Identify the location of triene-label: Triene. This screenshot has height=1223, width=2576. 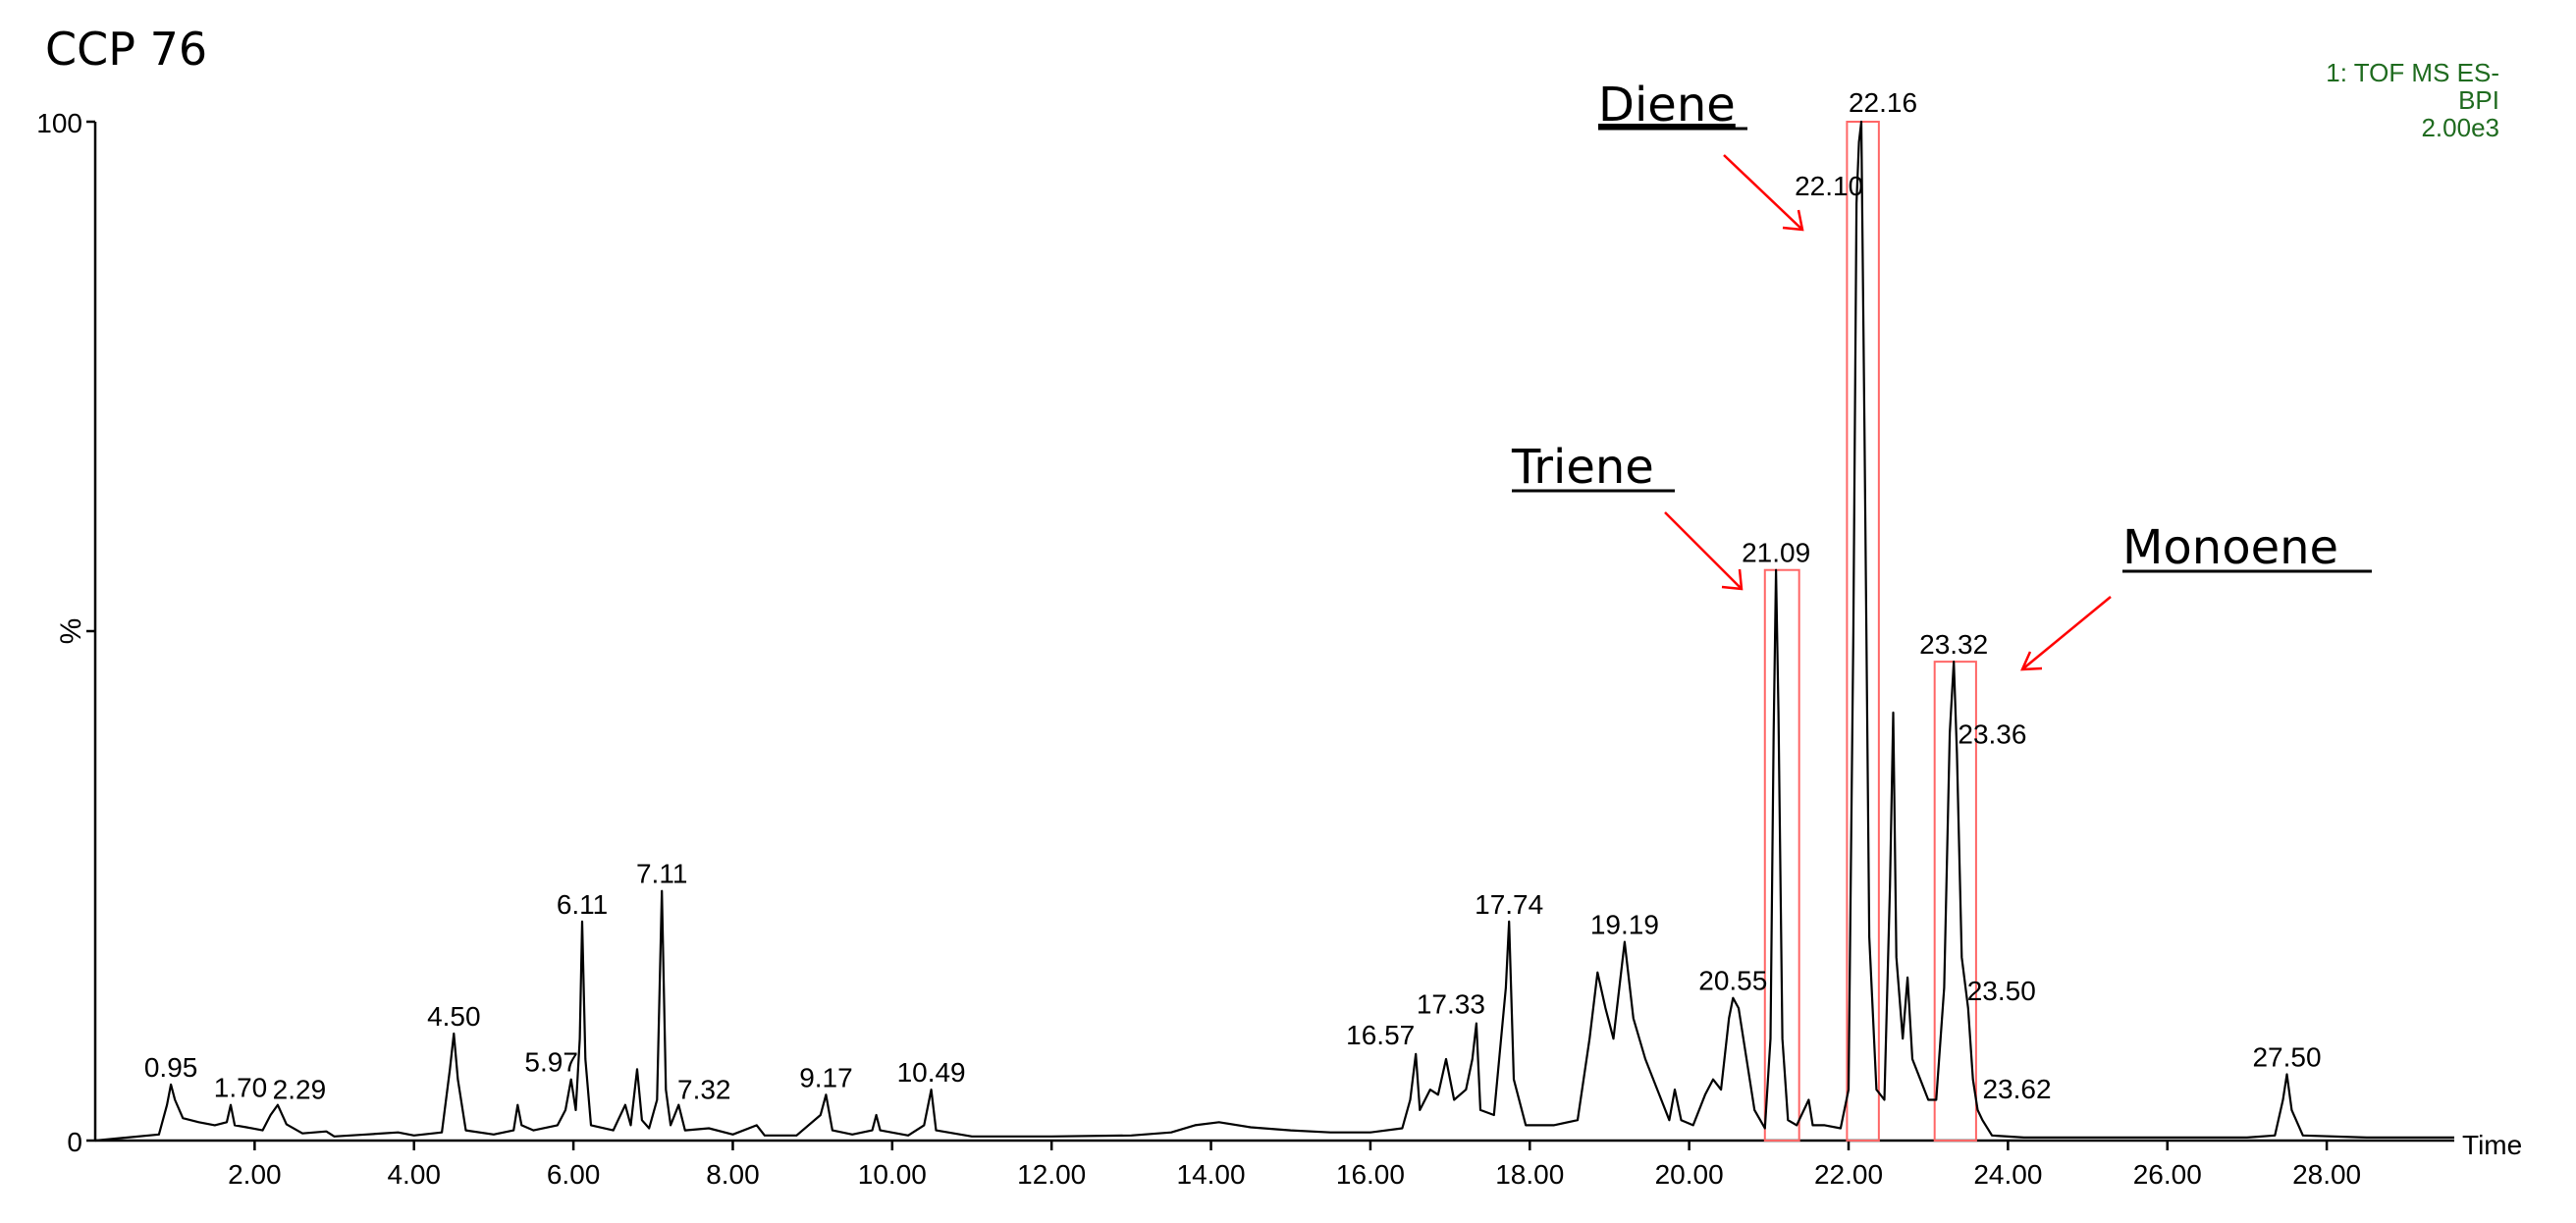
(1582, 468).